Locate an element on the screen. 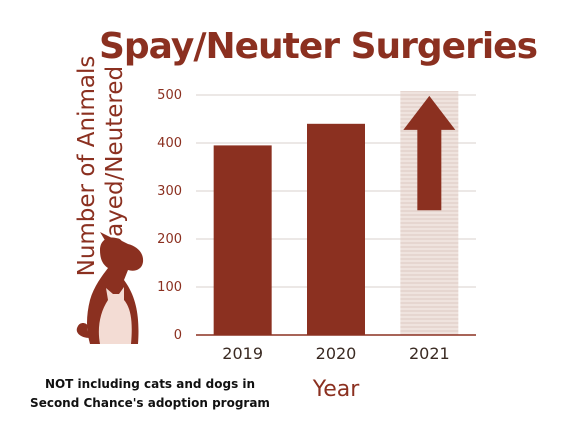 This screenshot has height=426, width=567. x-axis-label: Year is located at coordinates (336, 389).